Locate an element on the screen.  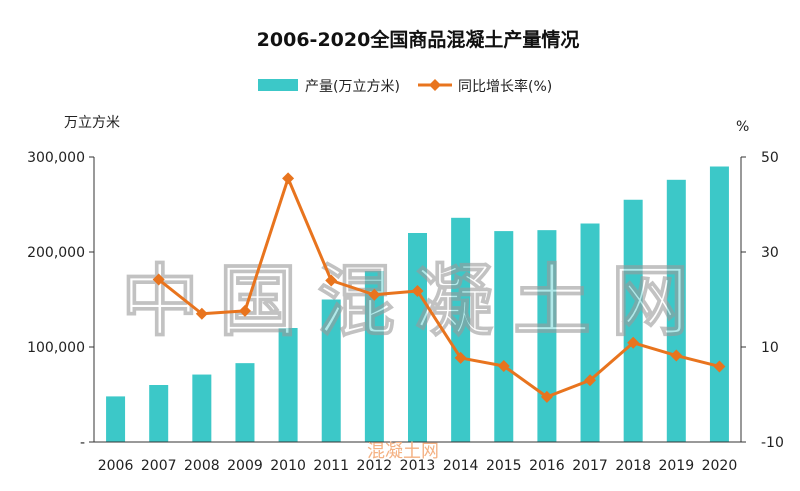
growth-marker-2017 is located at coordinates (590, 380).